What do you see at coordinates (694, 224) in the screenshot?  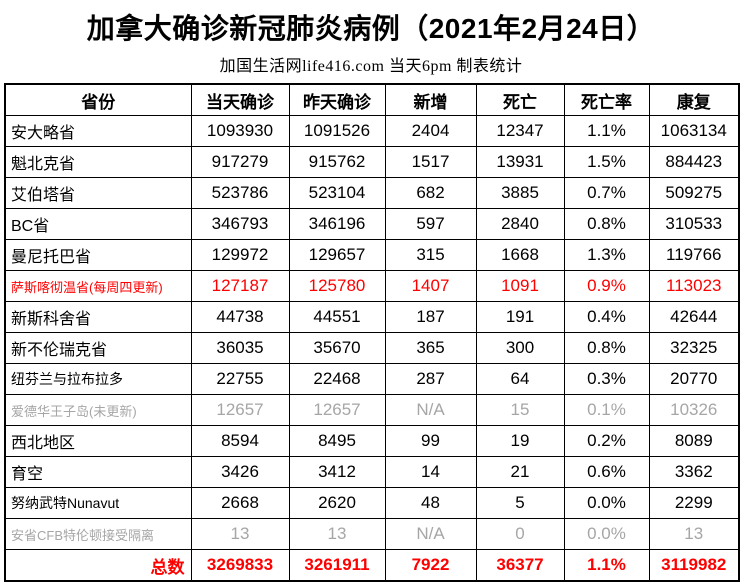 I see `recovered-cell: 310533` at bounding box center [694, 224].